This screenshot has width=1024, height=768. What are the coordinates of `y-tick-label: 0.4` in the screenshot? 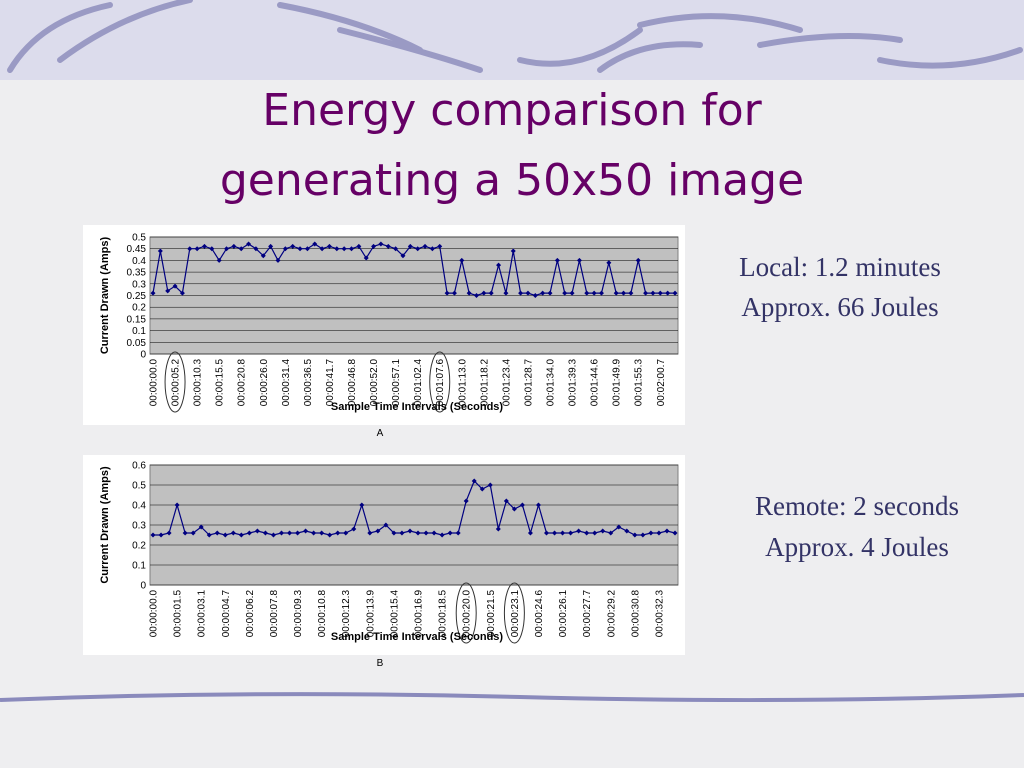 It's located at (139, 261).